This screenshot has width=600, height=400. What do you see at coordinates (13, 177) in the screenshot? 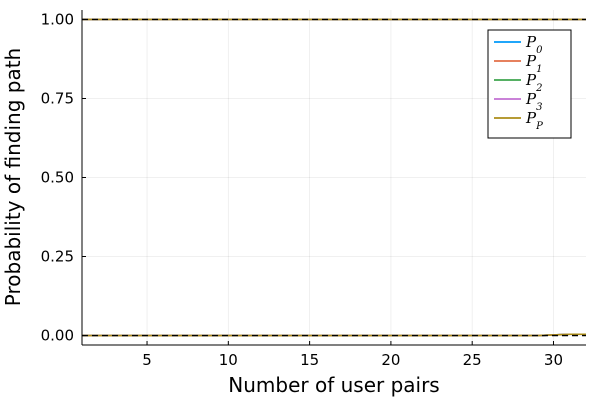
I see `y-axis-label: Probability of finding path` at bounding box center [13, 177].